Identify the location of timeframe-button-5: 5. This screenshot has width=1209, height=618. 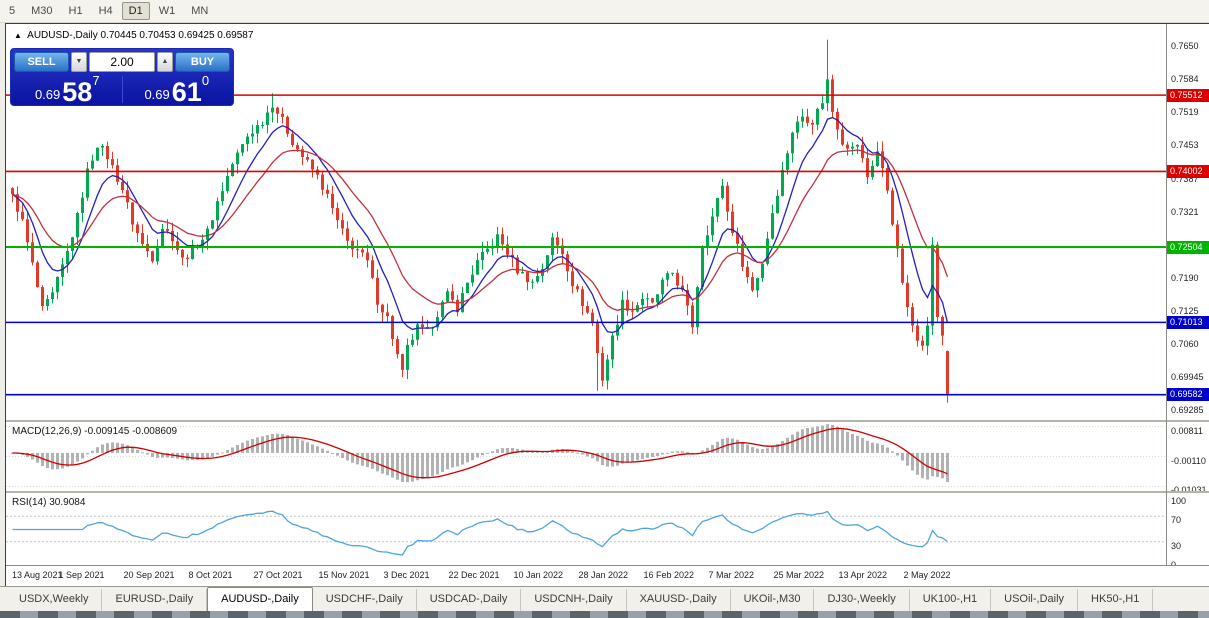
(12, 11).